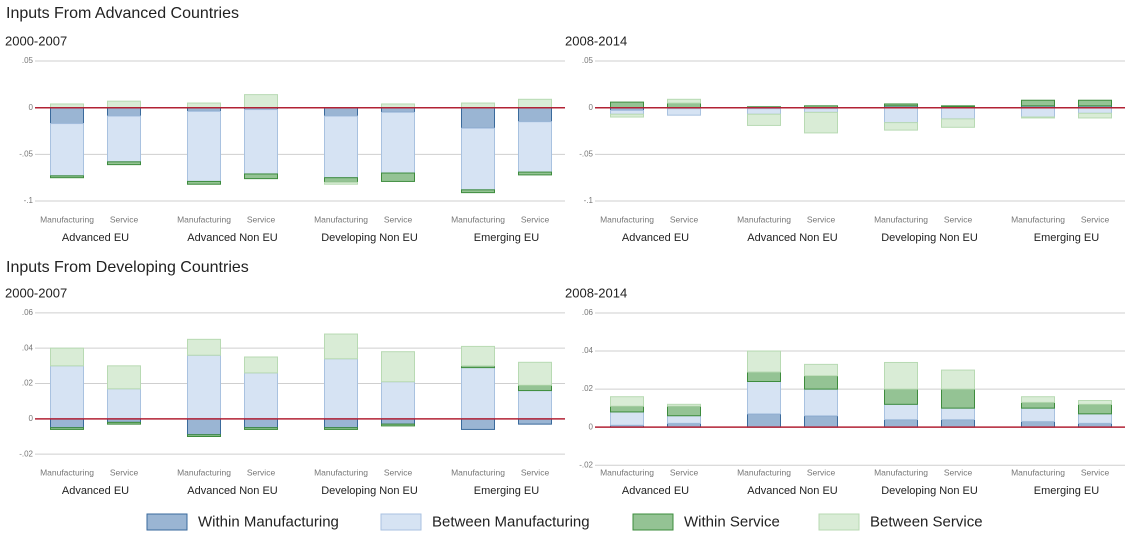 This screenshot has width=1130, height=536. I want to click on y-tick-label: .04, so click(28, 347).